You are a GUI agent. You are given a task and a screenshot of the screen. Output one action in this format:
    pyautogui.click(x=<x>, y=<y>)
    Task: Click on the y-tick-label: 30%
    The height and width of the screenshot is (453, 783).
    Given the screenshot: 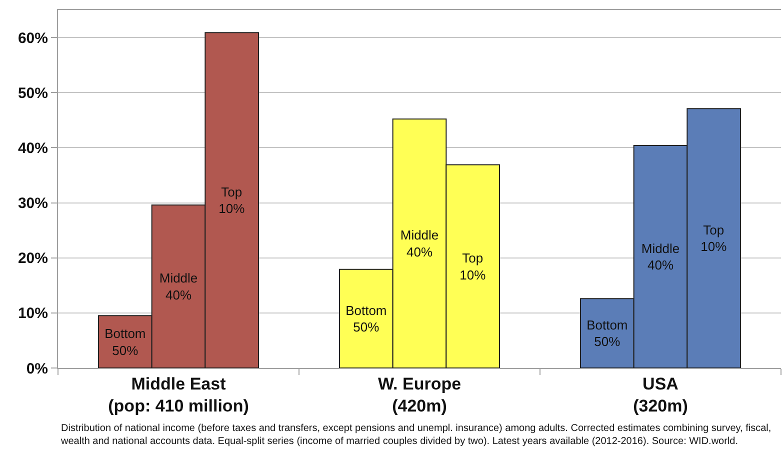 What is the action you would take?
    pyautogui.click(x=33, y=203)
    